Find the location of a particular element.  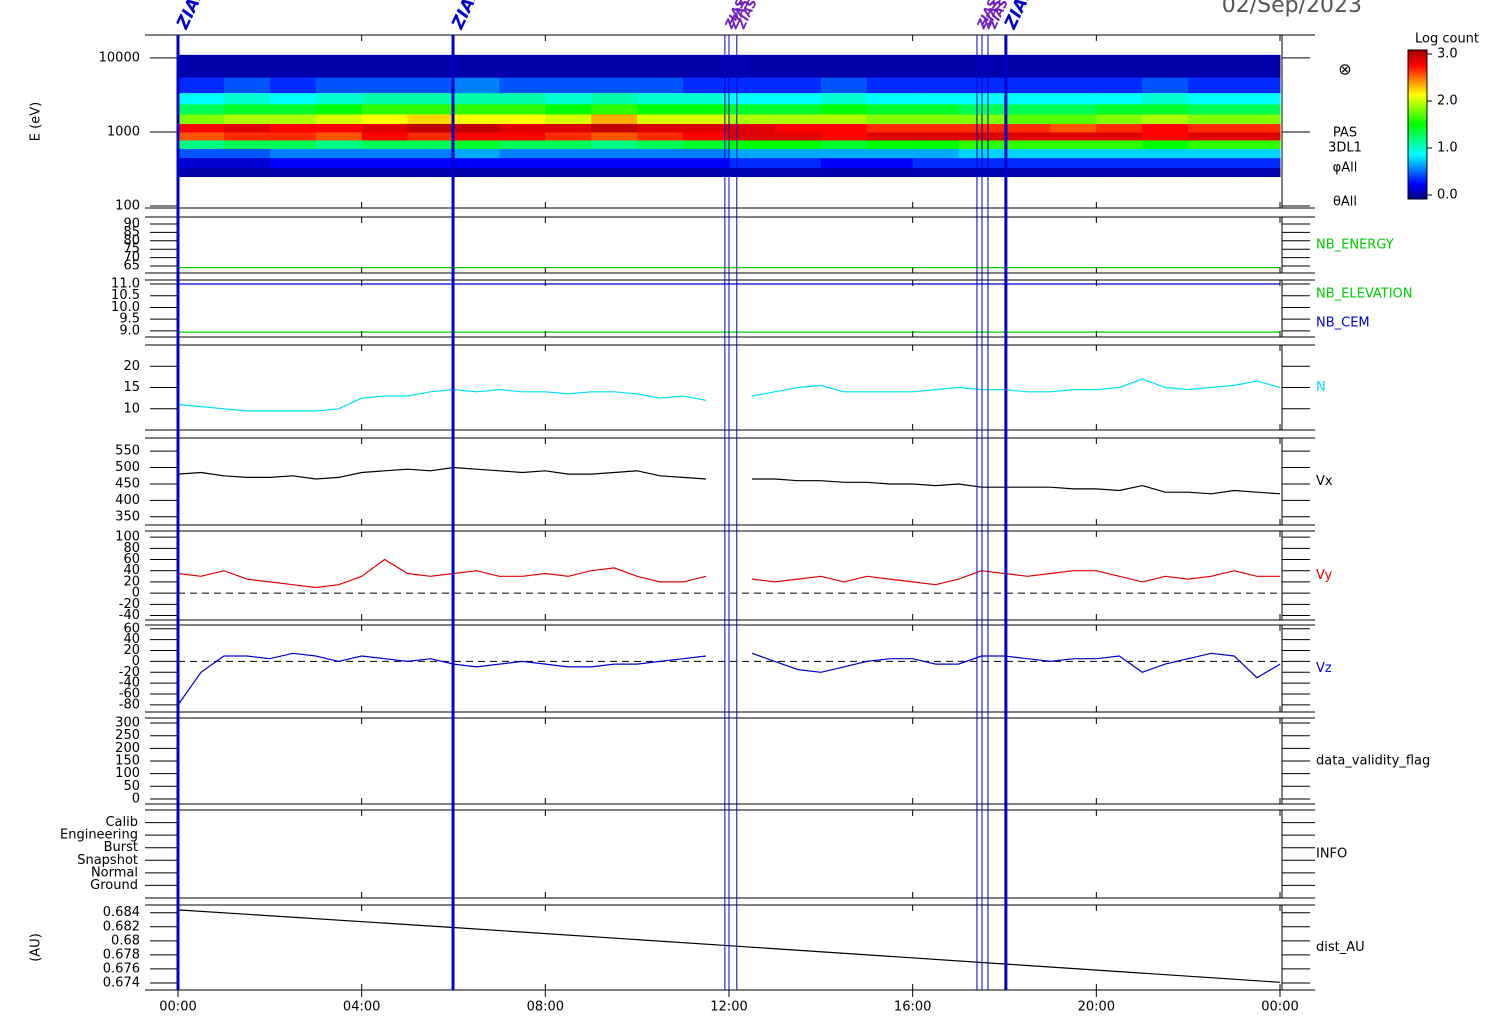

y-tick-label: 350 is located at coordinates (127, 516).